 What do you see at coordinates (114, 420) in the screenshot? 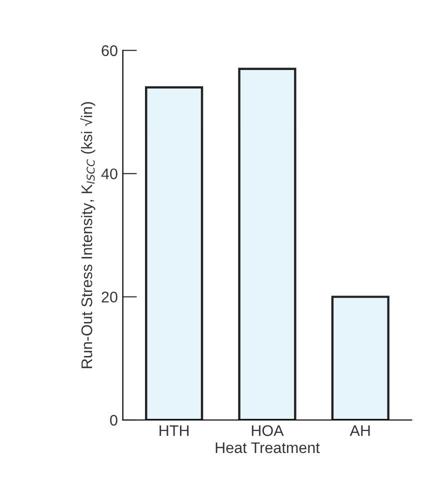
I see `y-tick-label: 0` at bounding box center [114, 420].